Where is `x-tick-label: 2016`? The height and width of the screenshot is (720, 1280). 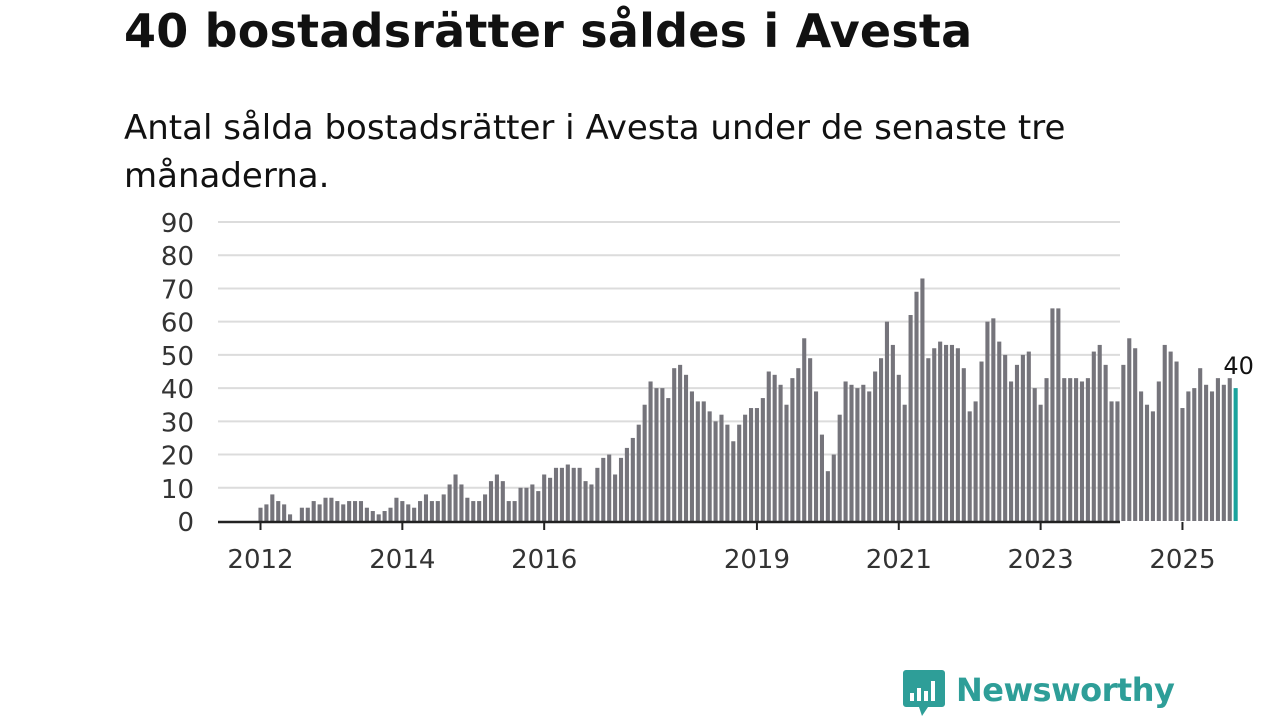 x-tick-label: 2016 is located at coordinates (544, 560).